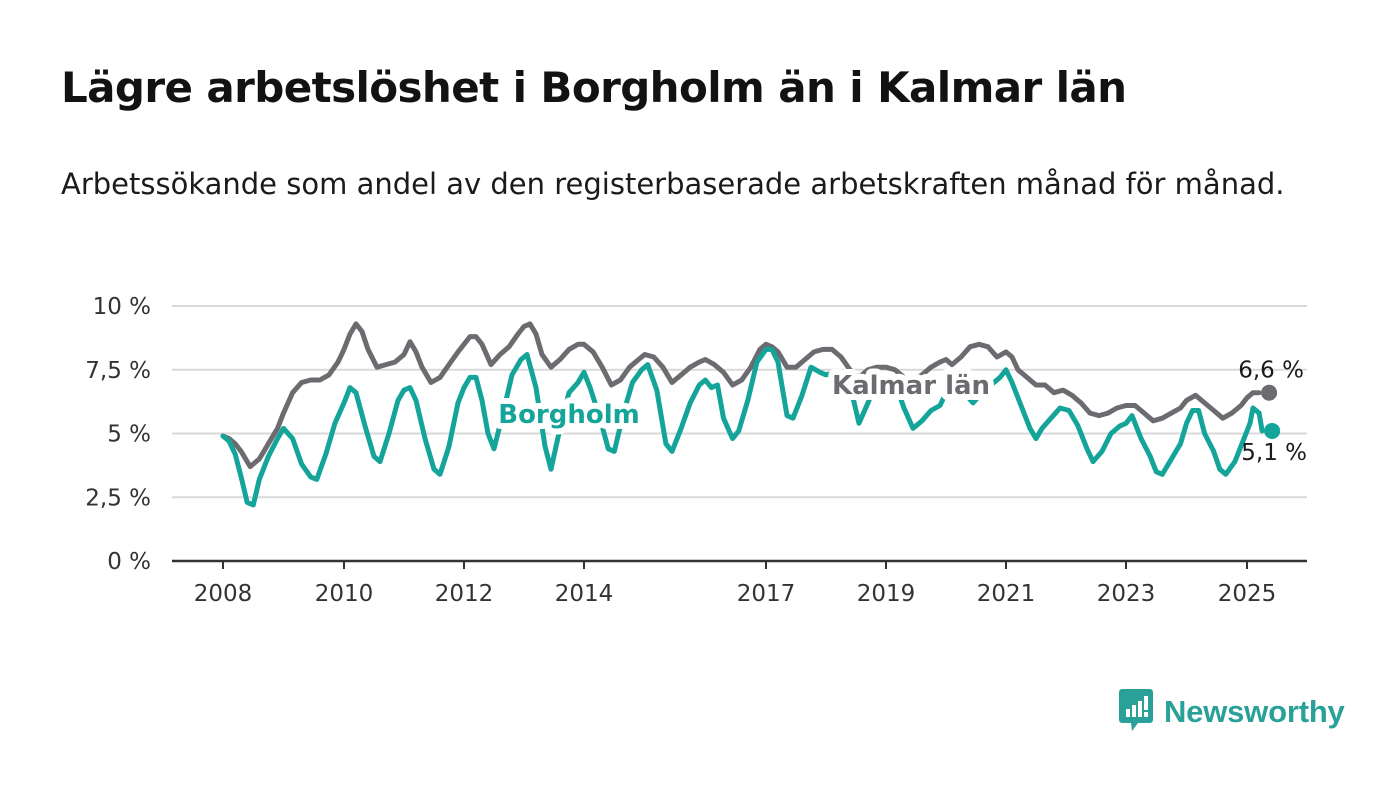 This screenshot has height=794, width=1400. Describe the element at coordinates (464, 594) in the screenshot. I see `x-tick-label: 2012` at that location.